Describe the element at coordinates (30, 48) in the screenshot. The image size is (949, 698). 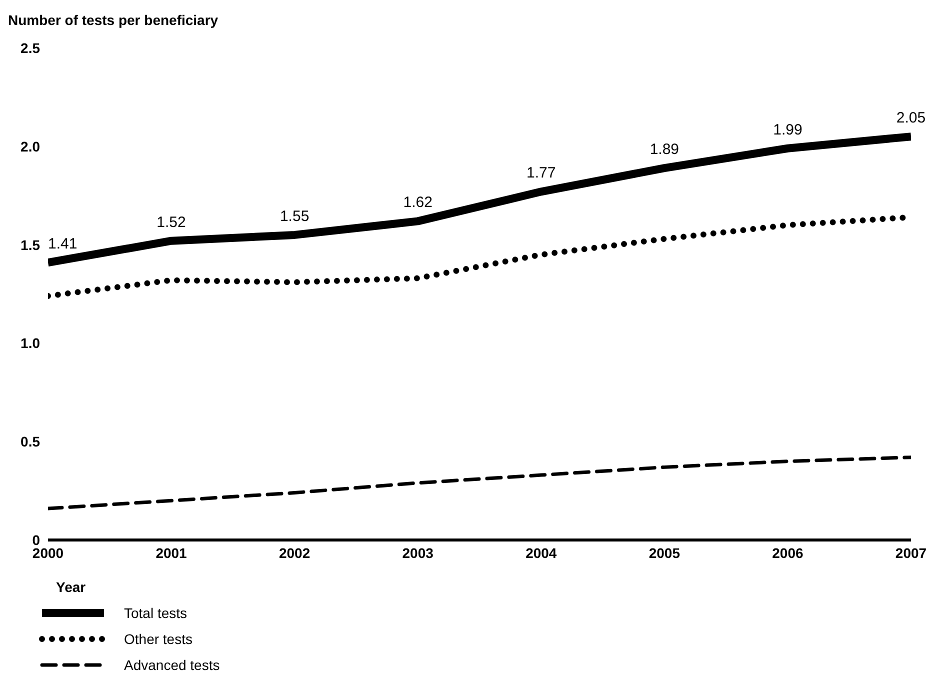
I see `y-tick-label: 2.5` at that location.